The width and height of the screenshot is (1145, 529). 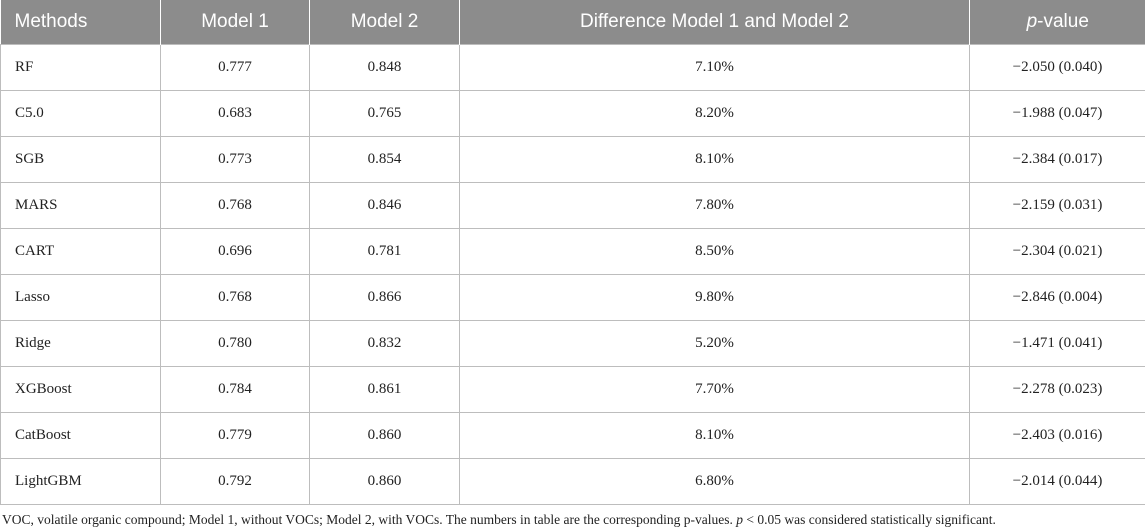 What do you see at coordinates (1057, 435) in the screenshot?
I see `cell-pvalue: −2.403 (0.016)` at bounding box center [1057, 435].